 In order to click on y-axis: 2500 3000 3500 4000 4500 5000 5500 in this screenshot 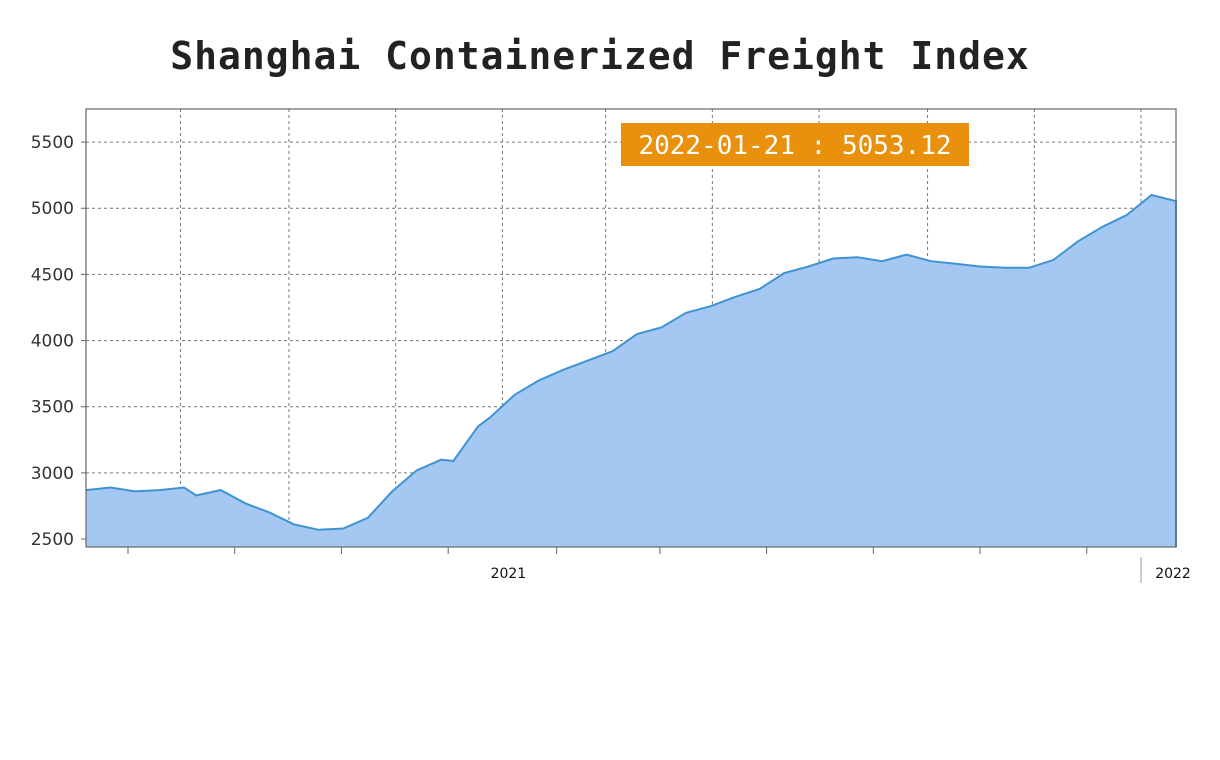, I will do `click(58, 341)`.